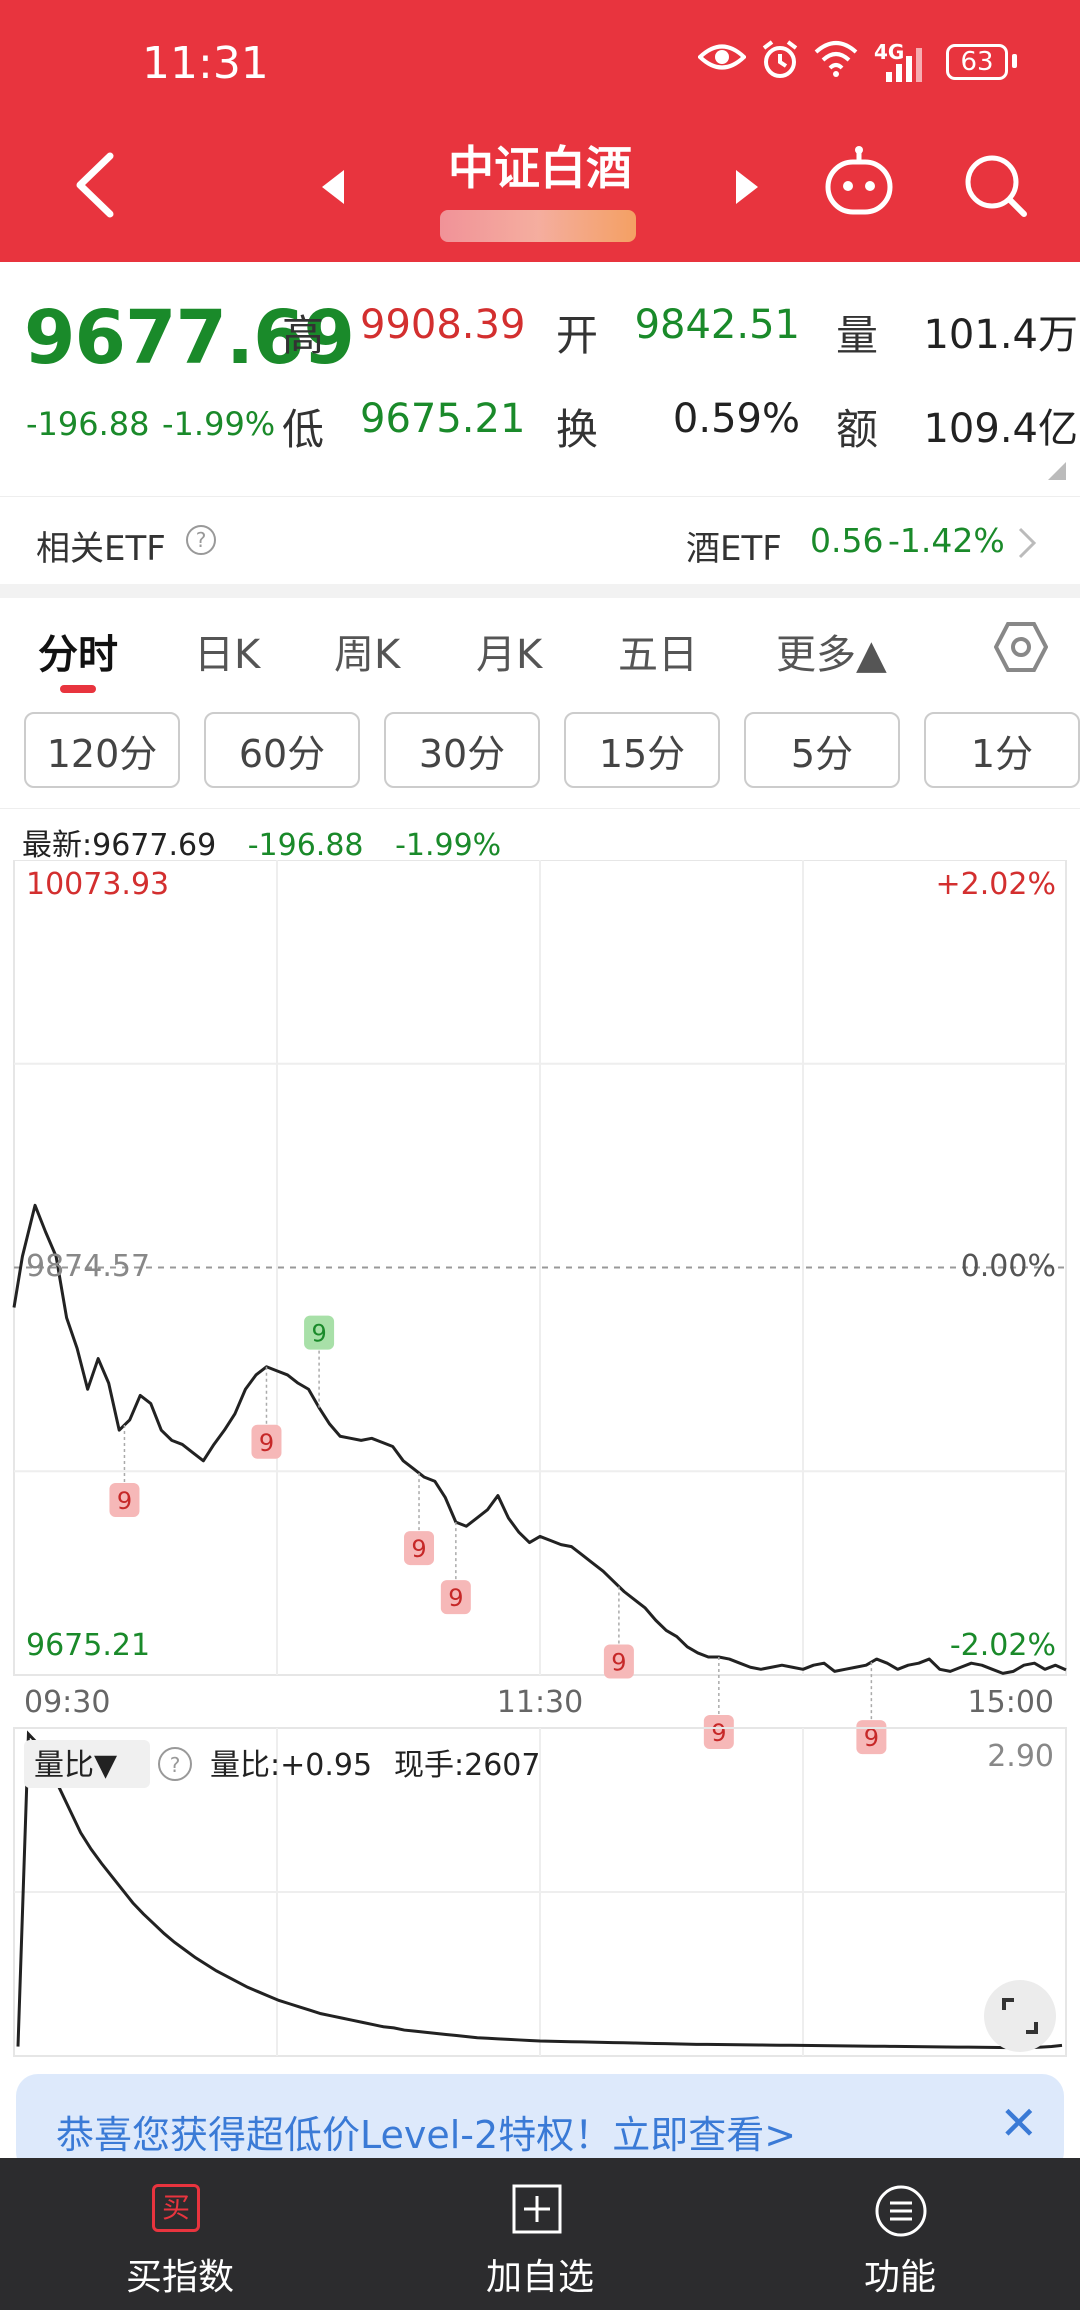  What do you see at coordinates (227, 655) in the screenshot?
I see `tab-daily-k: 日K` at bounding box center [227, 655].